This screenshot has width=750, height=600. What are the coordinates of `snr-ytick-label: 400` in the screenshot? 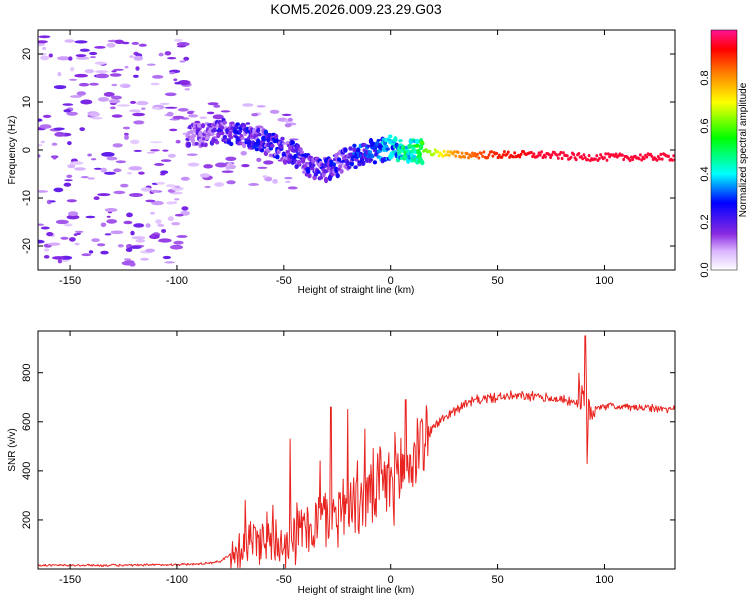 It's located at (27, 471).